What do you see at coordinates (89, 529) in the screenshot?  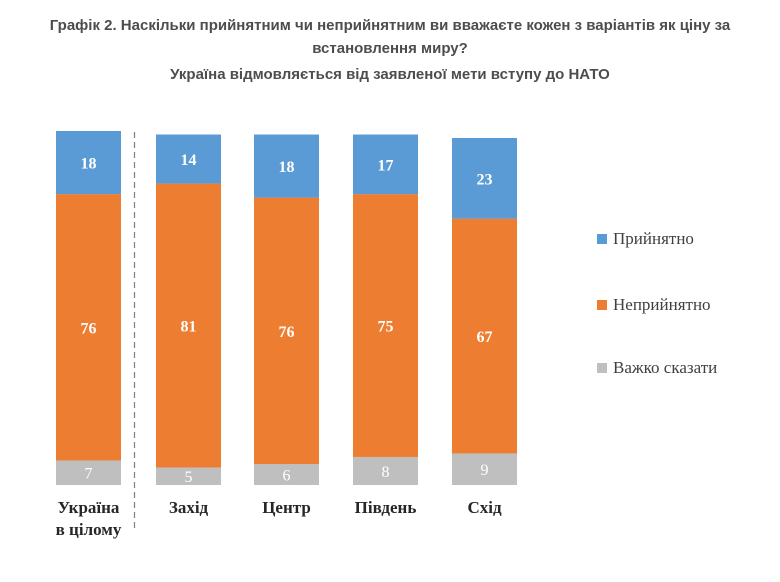 I see `category-label-0-1: в цілому` at bounding box center [89, 529].